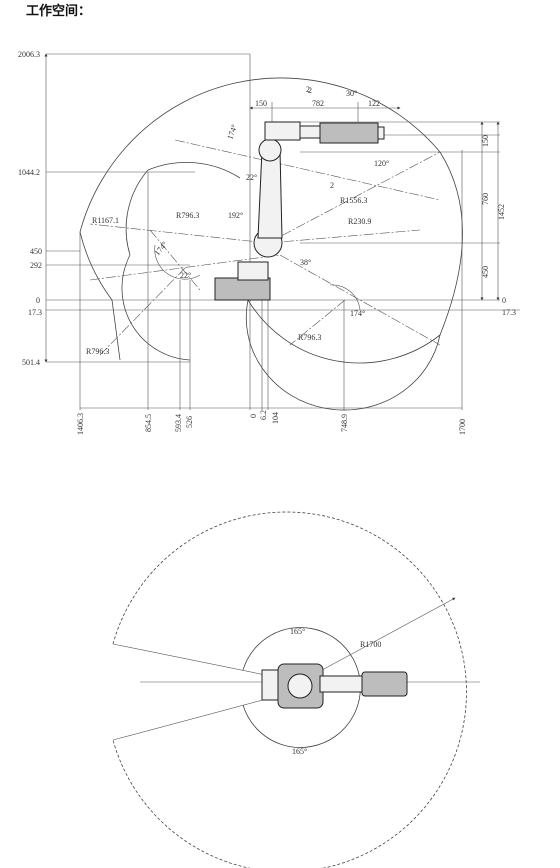  What do you see at coordinates (261, 103) in the screenshot?
I see `top-dim-150: 150` at bounding box center [261, 103].